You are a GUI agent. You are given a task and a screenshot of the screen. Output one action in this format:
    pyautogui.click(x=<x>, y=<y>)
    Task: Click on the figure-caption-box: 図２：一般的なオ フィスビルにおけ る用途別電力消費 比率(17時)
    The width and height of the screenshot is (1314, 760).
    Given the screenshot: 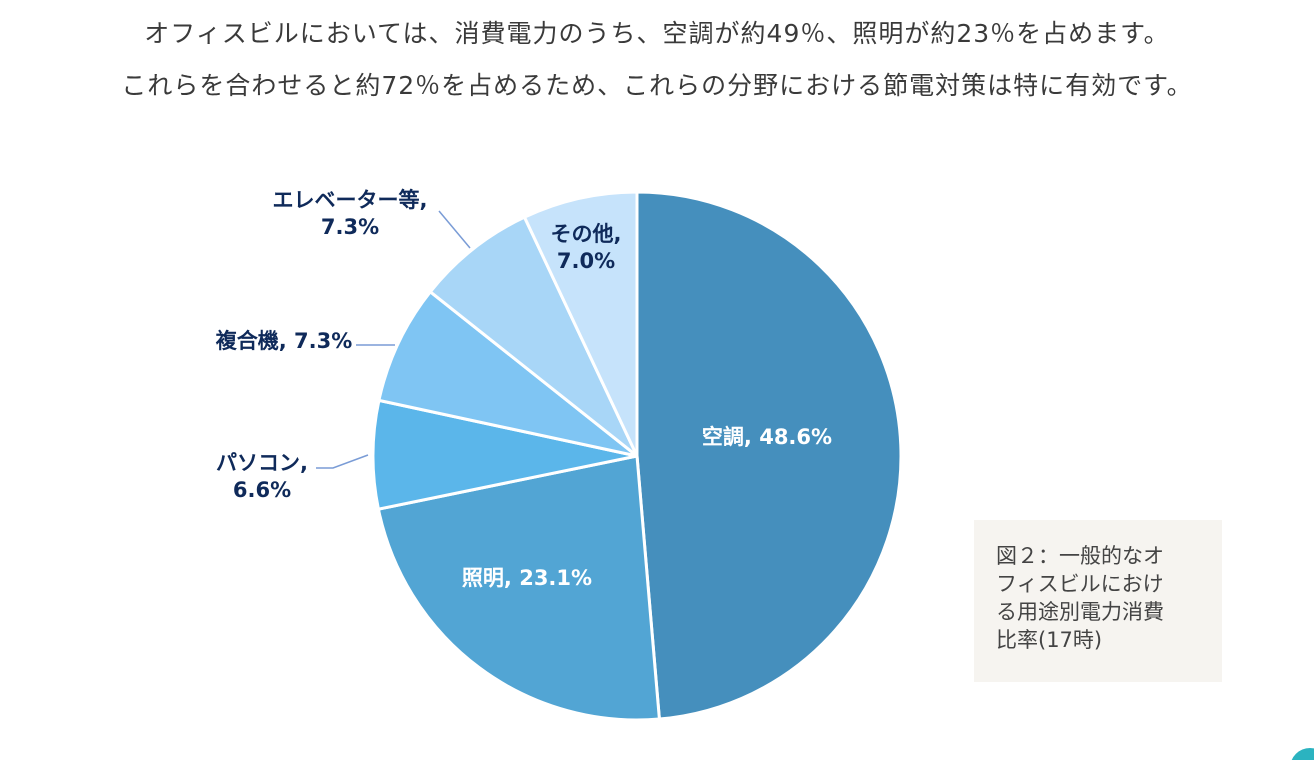 What is the action you would take?
    pyautogui.click(x=1098, y=601)
    